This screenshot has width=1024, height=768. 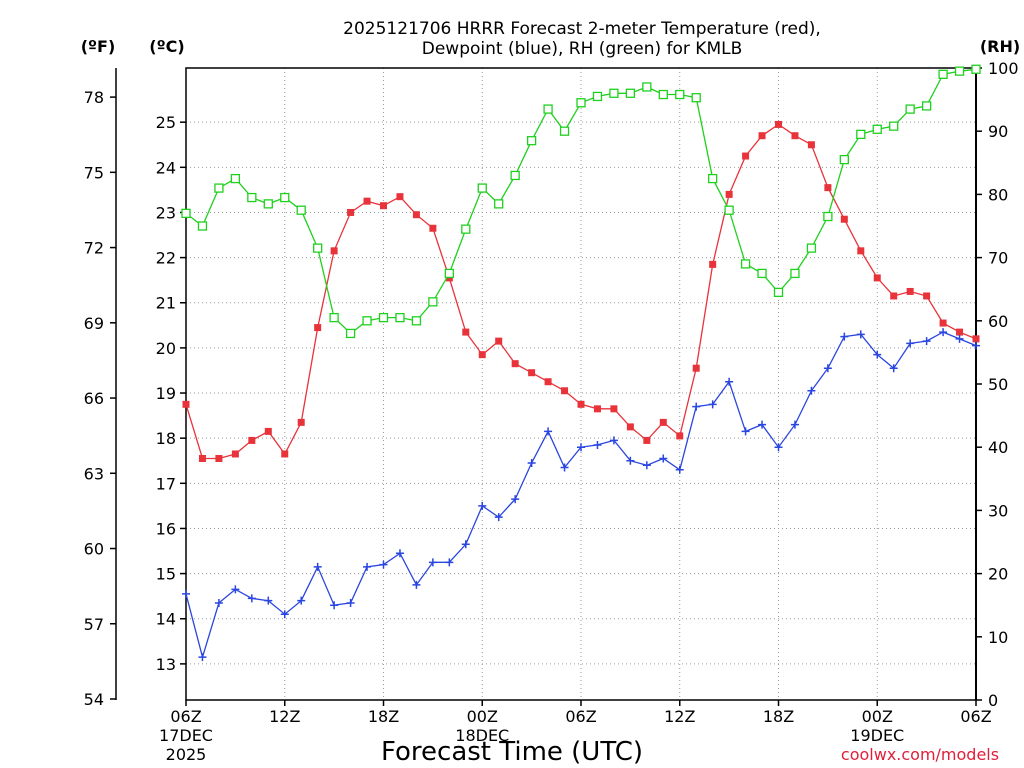 I want to click on rh-tick-label: 100, so click(x=1003, y=68).